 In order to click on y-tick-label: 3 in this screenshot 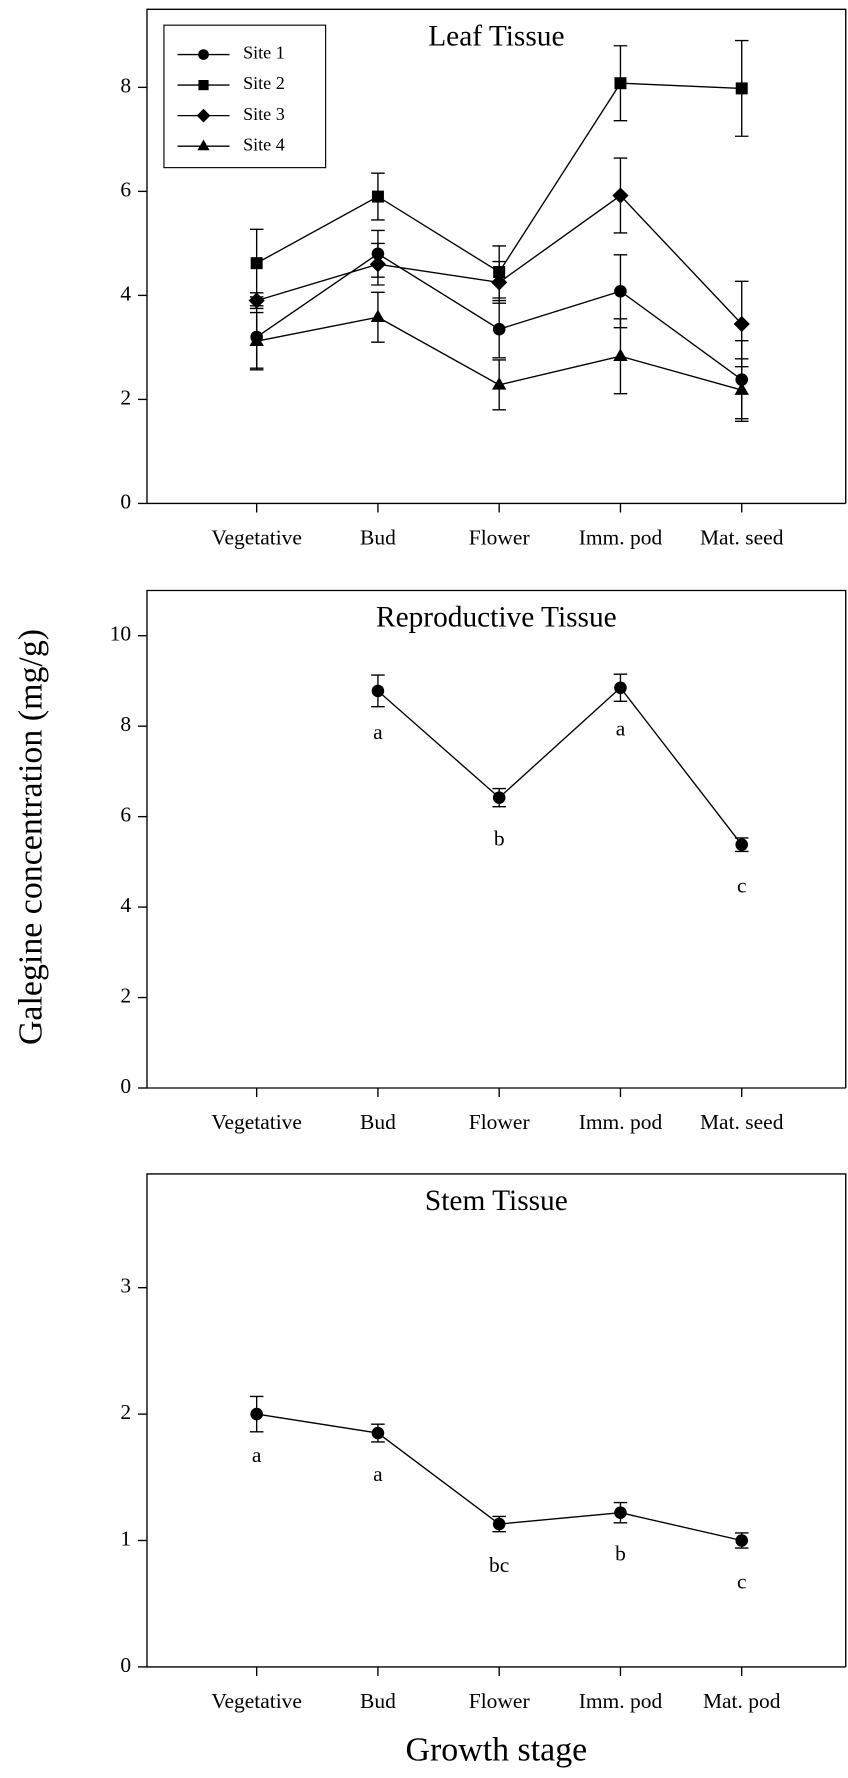, I will do `click(125, 1286)`.